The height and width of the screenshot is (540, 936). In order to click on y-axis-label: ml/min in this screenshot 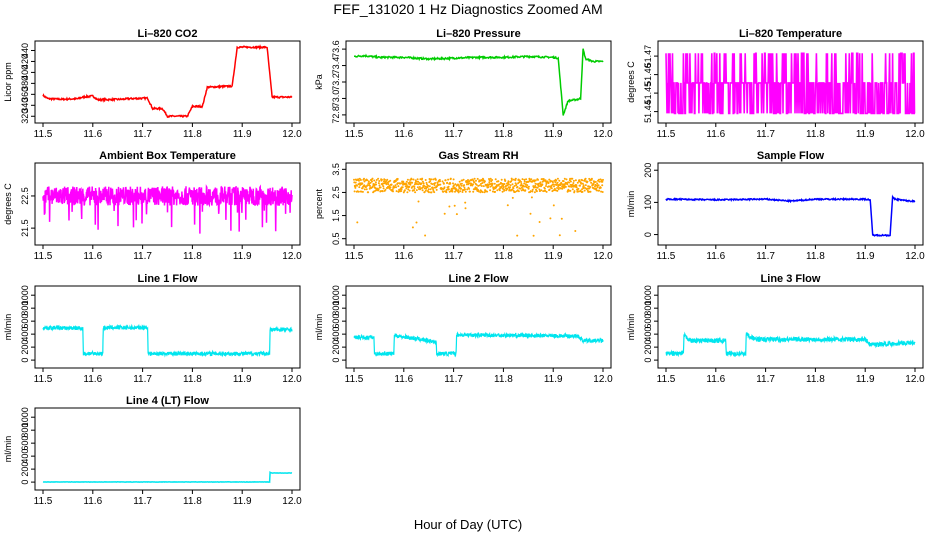, I will do `click(631, 327)`.